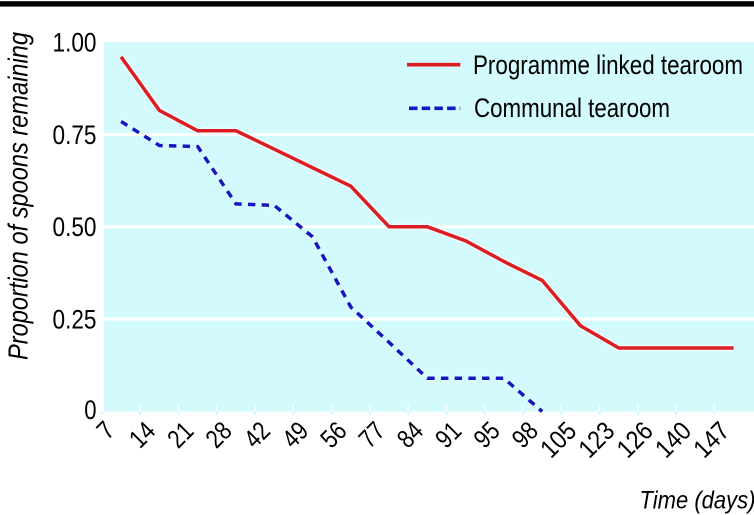 This screenshot has height=515, width=754. I want to click on svg-text: 0.25, so click(75, 319).